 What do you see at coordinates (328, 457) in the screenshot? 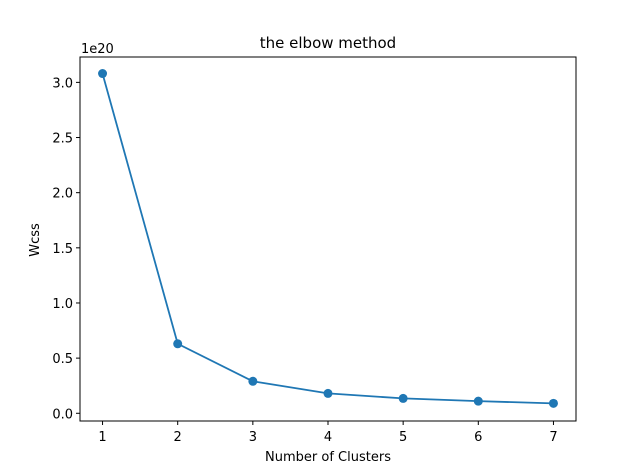
I see `x-axis-label: Number of Clusters` at bounding box center [328, 457].